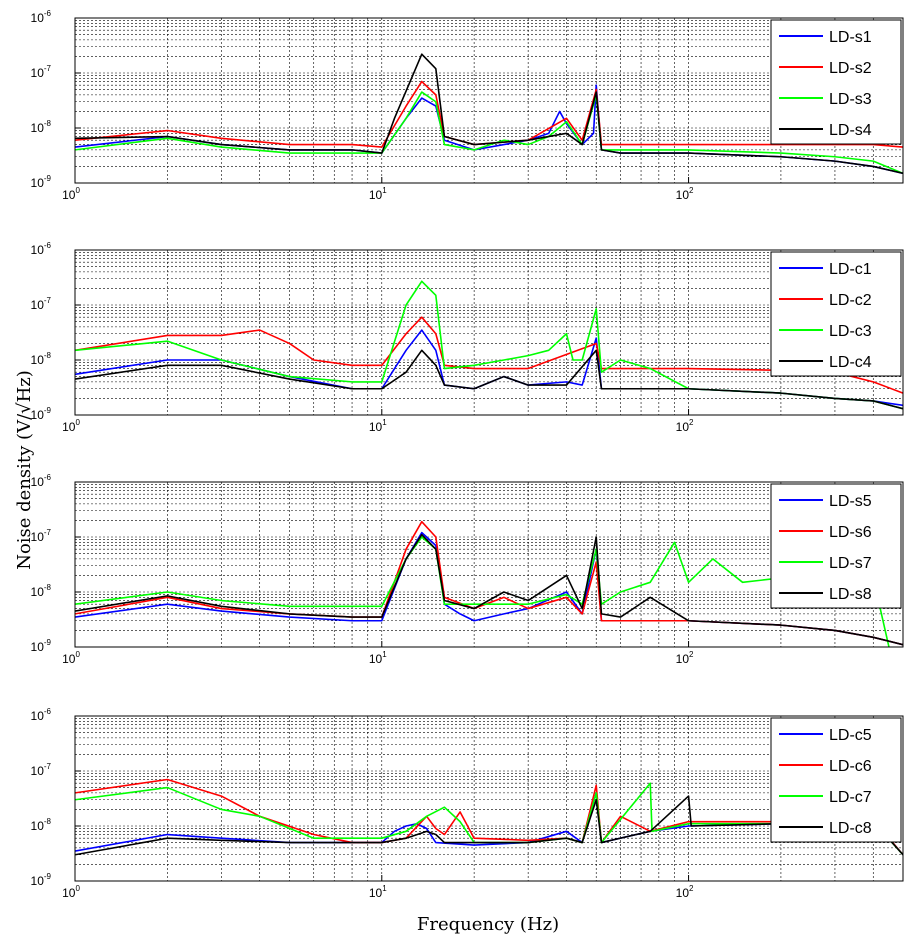 The width and height of the screenshot is (904, 947). What do you see at coordinates (850, 532) in the screenshot?
I see `legend-label: LD-s6` at bounding box center [850, 532].